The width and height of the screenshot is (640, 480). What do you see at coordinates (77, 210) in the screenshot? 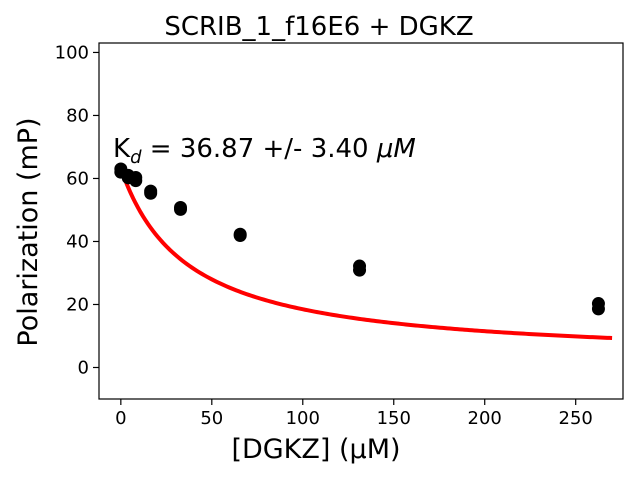
I see `y-axis-ticks: 0 20 40 60 80 100` at bounding box center [77, 210].